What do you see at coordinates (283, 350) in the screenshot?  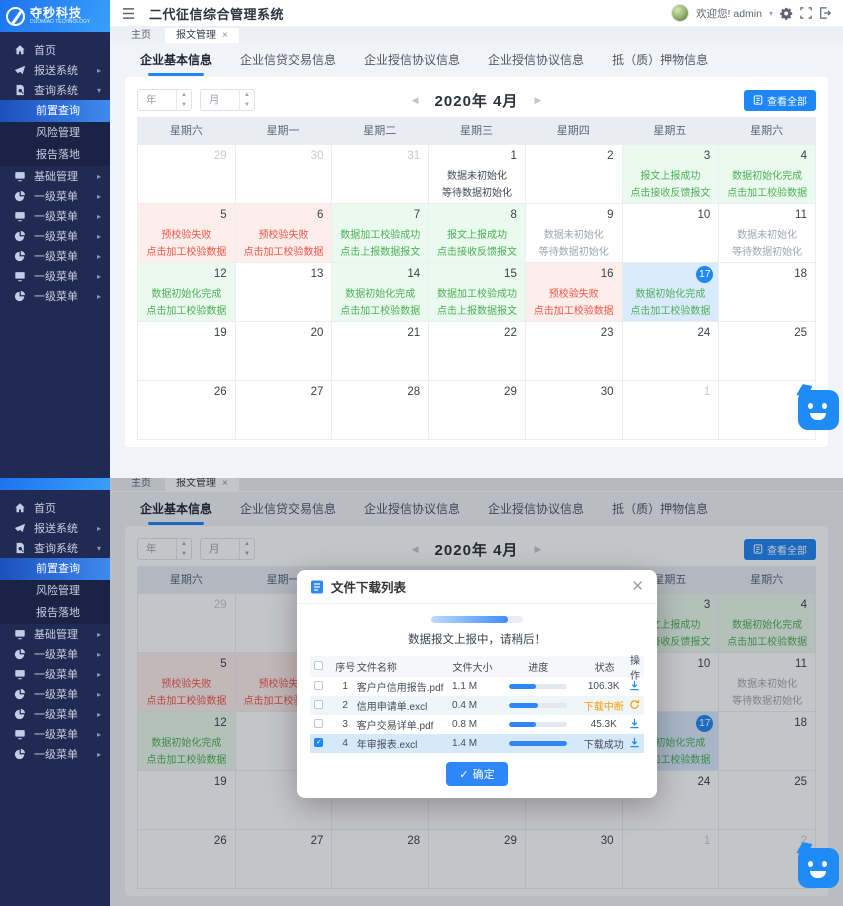 I see `calendar-cell-20: 20` at bounding box center [283, 350].